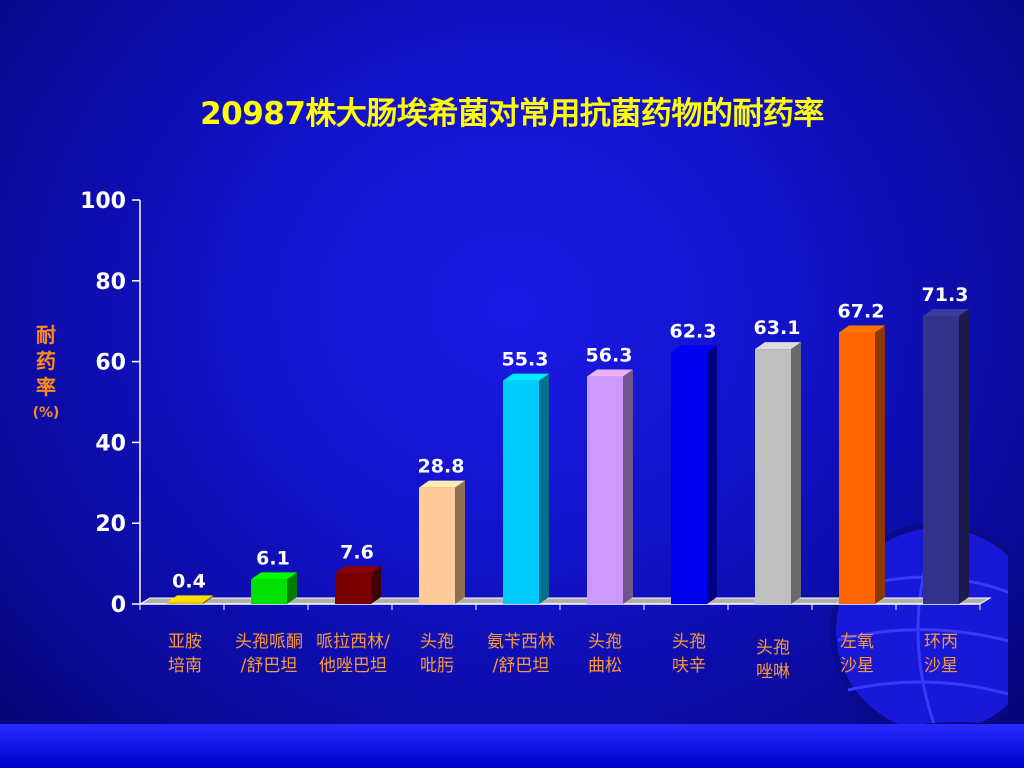  Describe the element at coordinates (110, 282) in the screenshot. I see `y-tick-label: 80` at that location.